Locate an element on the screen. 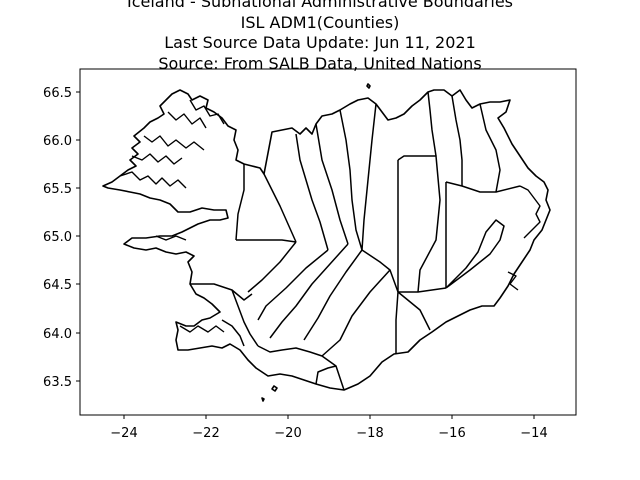 This screenshot has height=480, width=640. x-tick-label: −22 is located at coordinates (205, 433).